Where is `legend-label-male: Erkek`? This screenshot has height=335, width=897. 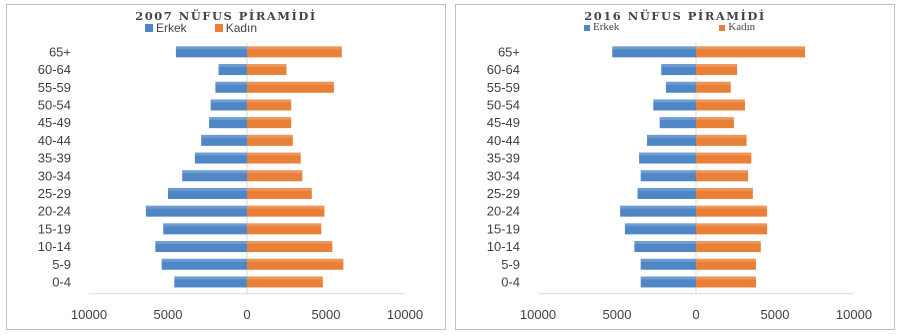
legend-label-male: Erkek is located at coordinates (171, 28).